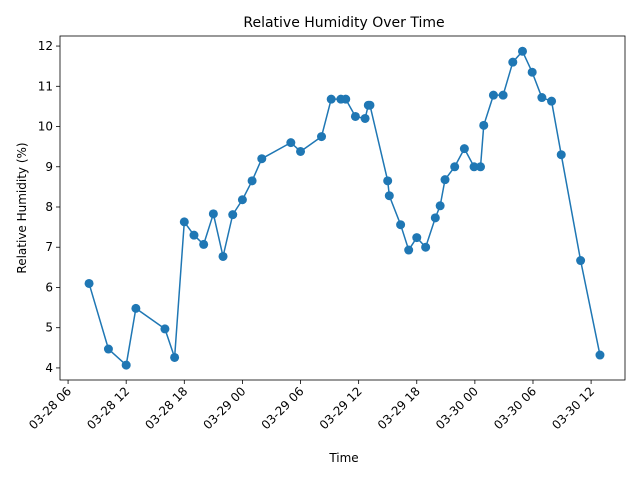 This screenshot has width=640, height=480. Describe the element at coordinates (457, 408) in the screenshot. I see `x-tick-label: 03-30 00` at that location.